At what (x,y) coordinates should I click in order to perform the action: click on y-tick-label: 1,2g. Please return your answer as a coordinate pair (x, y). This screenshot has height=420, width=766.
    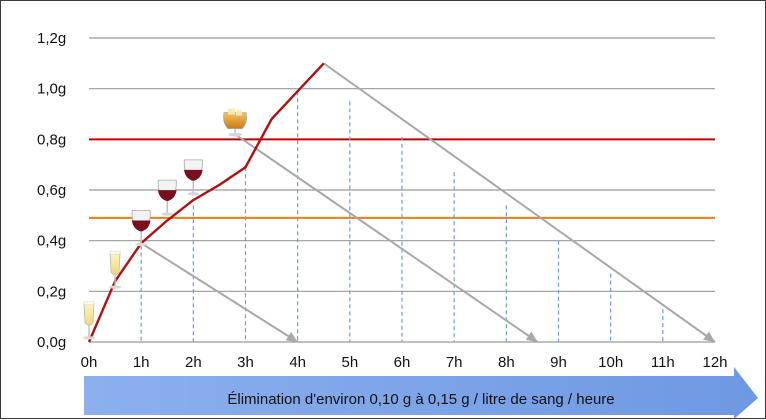
    Looking at the image, I should click on (51, 38).